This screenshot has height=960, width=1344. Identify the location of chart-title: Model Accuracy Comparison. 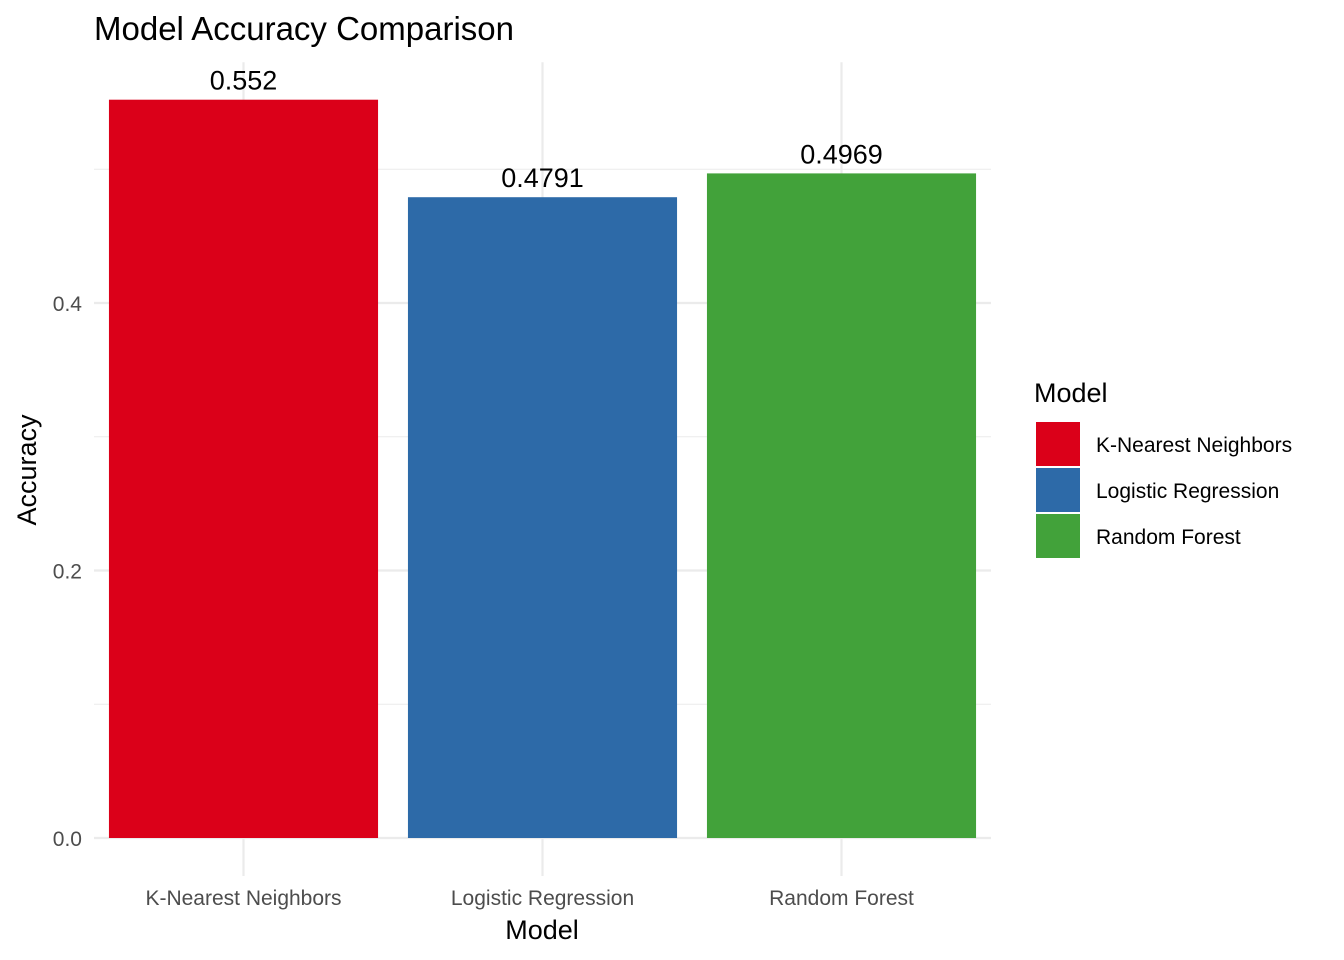
(304, 28).